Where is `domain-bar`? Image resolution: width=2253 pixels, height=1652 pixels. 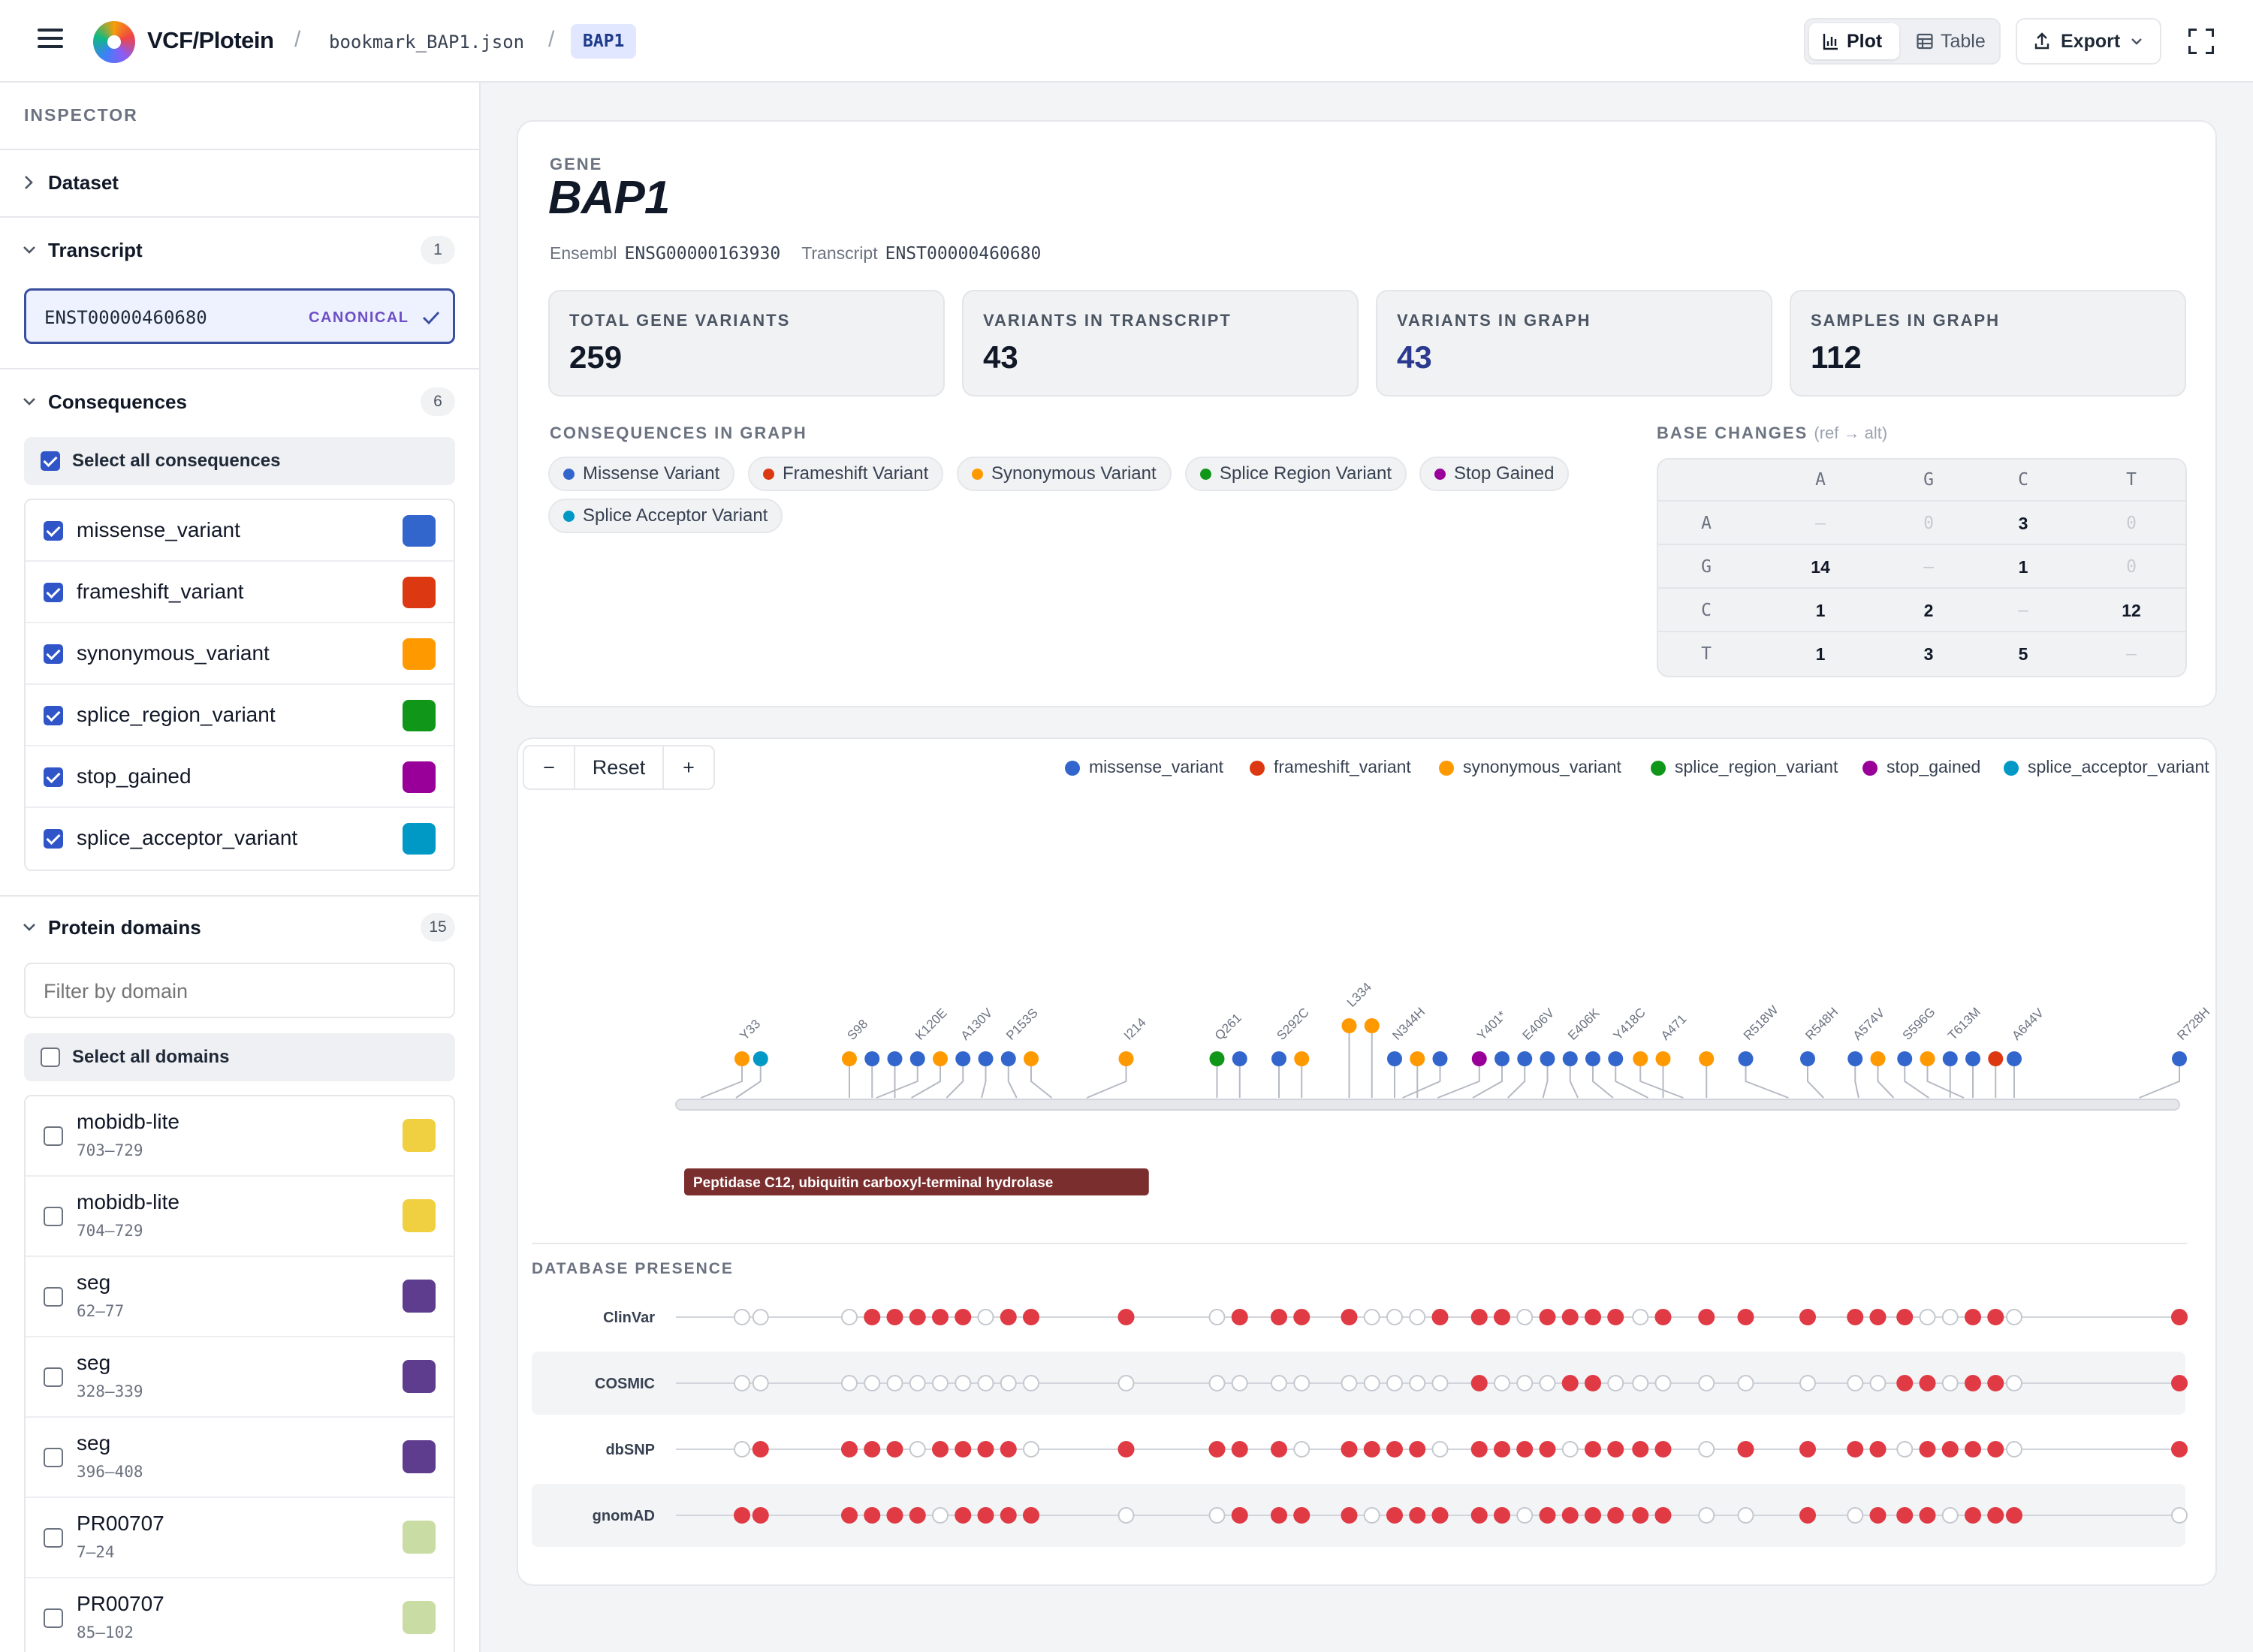 domain-bar is located at coordinates (917, 1181).